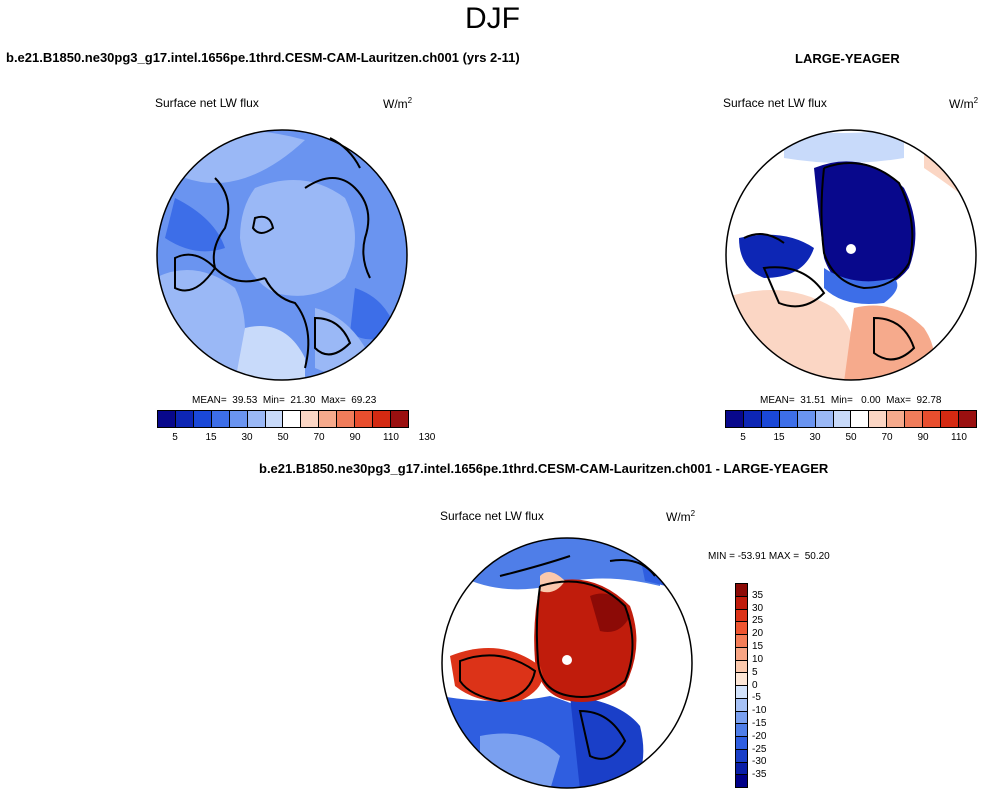 The height and width of the screenshot is (796, 985). Describe the element at coordinates (492, 516) in the screenshot. I see `diff-variable-label: Surface net LW flux` at that location.